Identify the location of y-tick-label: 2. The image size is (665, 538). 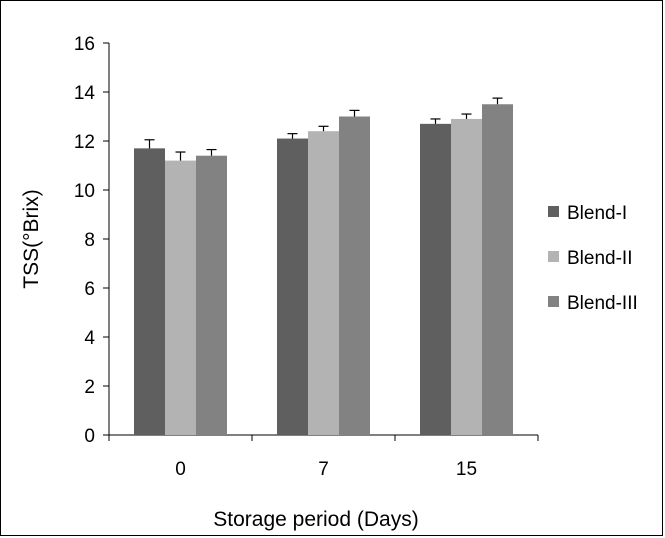
(89, 387).